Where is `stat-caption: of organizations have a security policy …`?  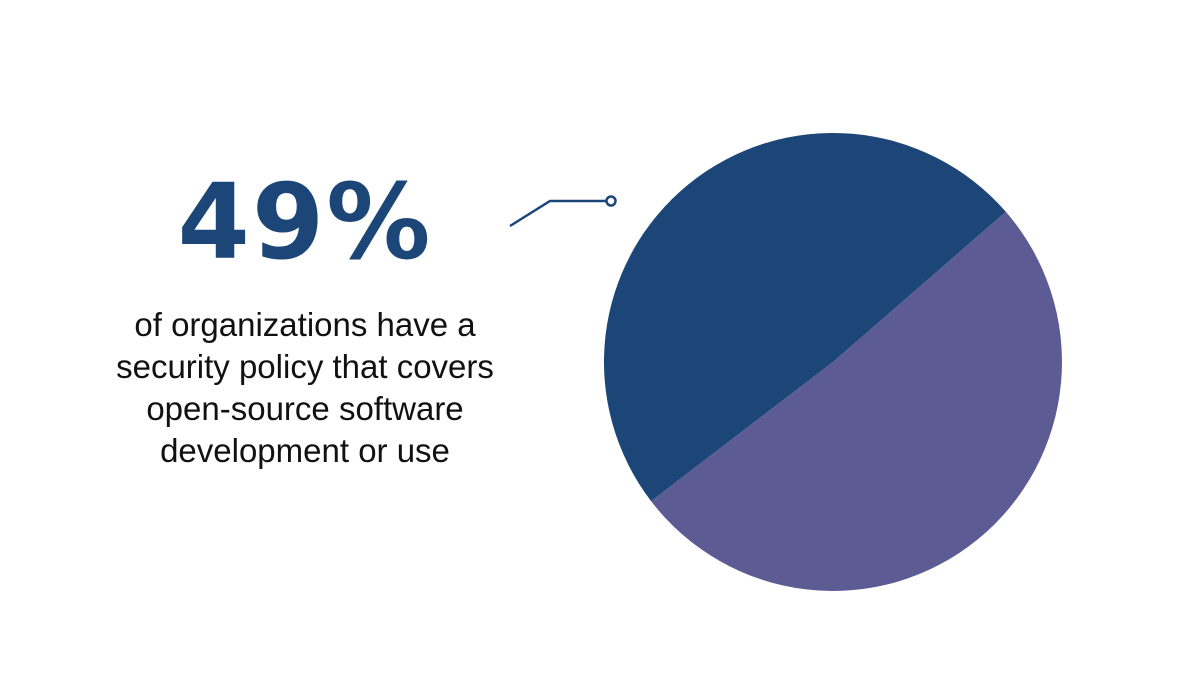
stat-caption: of organizations have a security policy … is located at coordinates (305, 387).